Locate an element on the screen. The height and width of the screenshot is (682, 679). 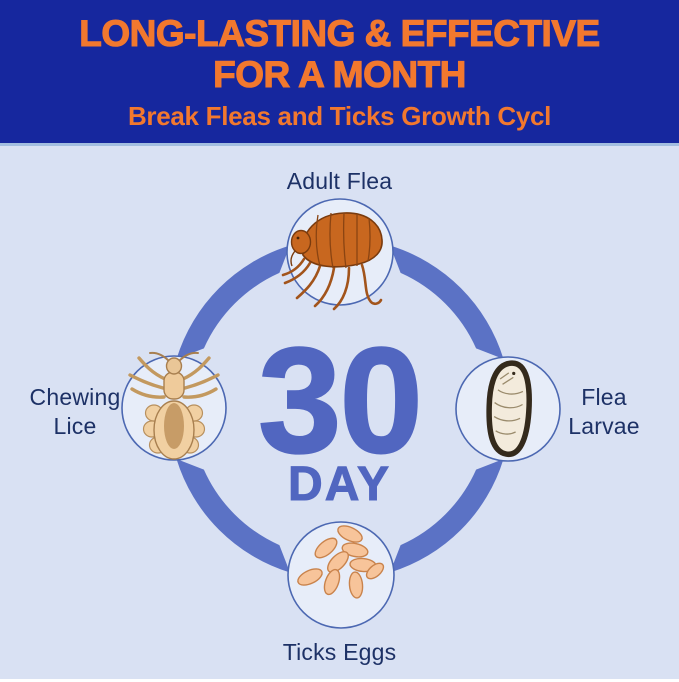
node-circle-ticks-eggs is located at coordinates (341, 575).